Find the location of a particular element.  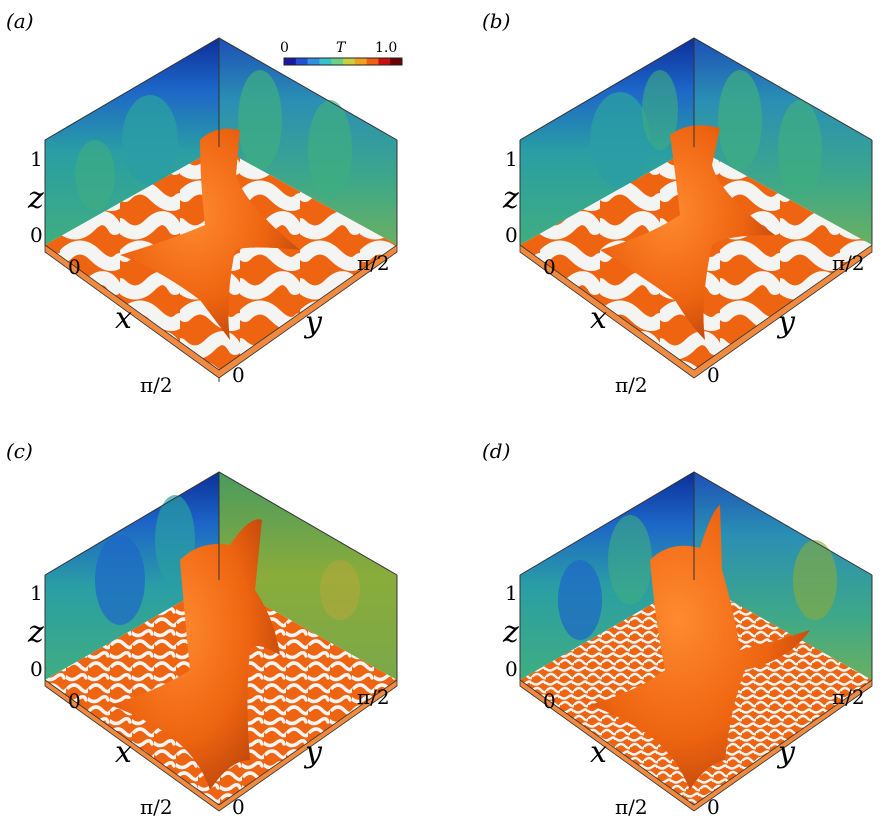

panel-label: (a) is located at coordinates (20, 21).